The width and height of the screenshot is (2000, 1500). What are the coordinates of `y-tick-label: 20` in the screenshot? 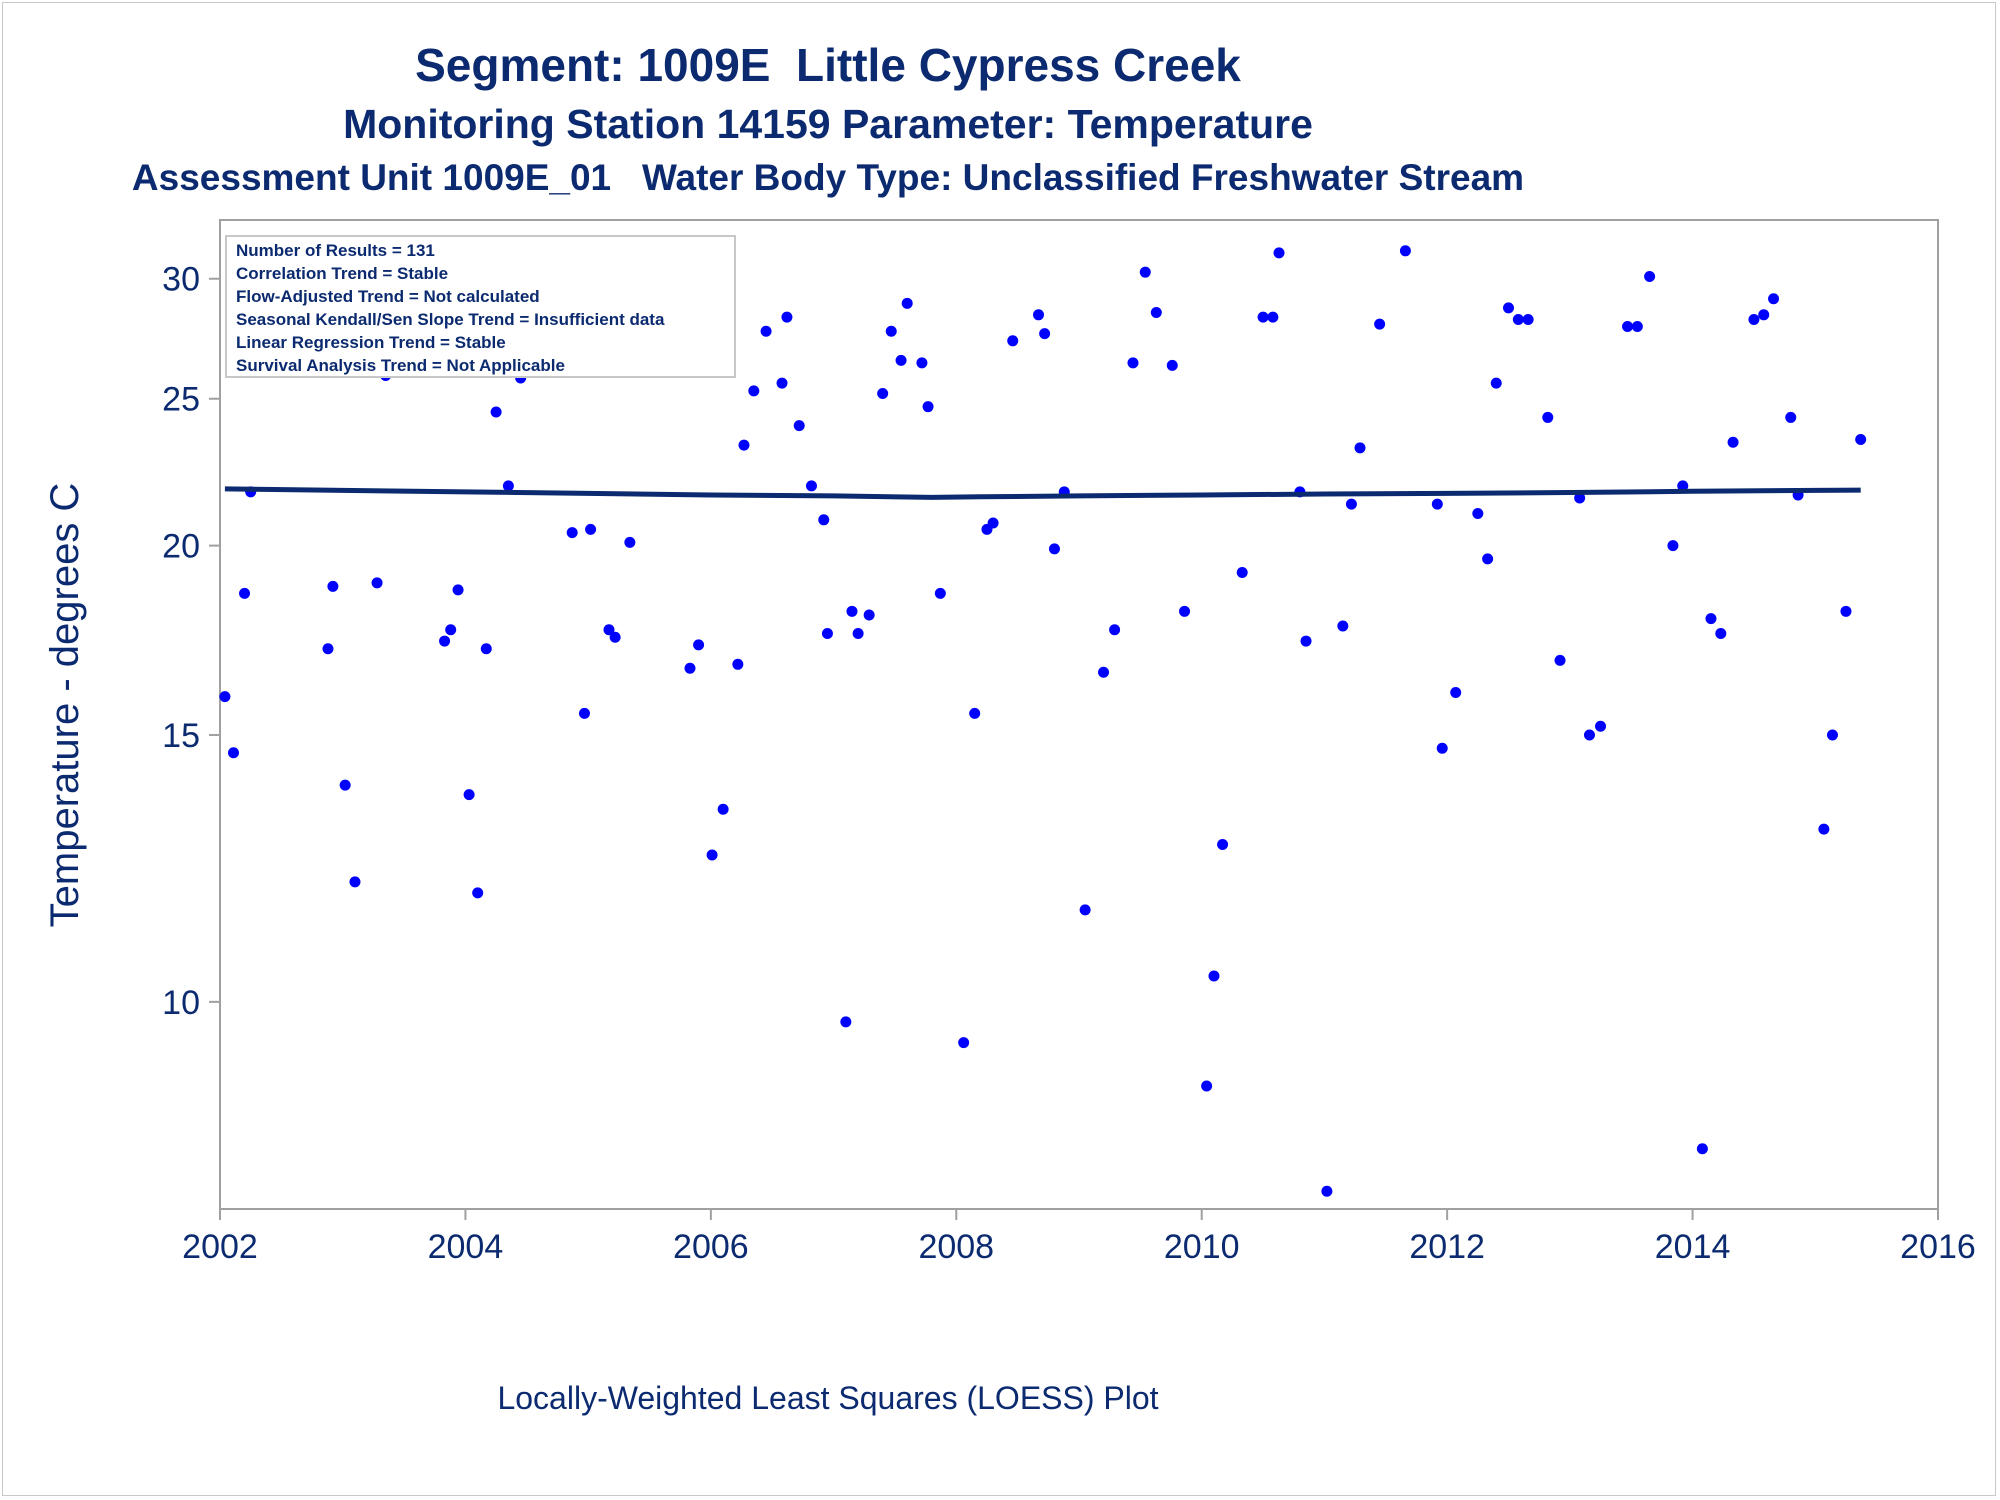 It's located at (181, 547).